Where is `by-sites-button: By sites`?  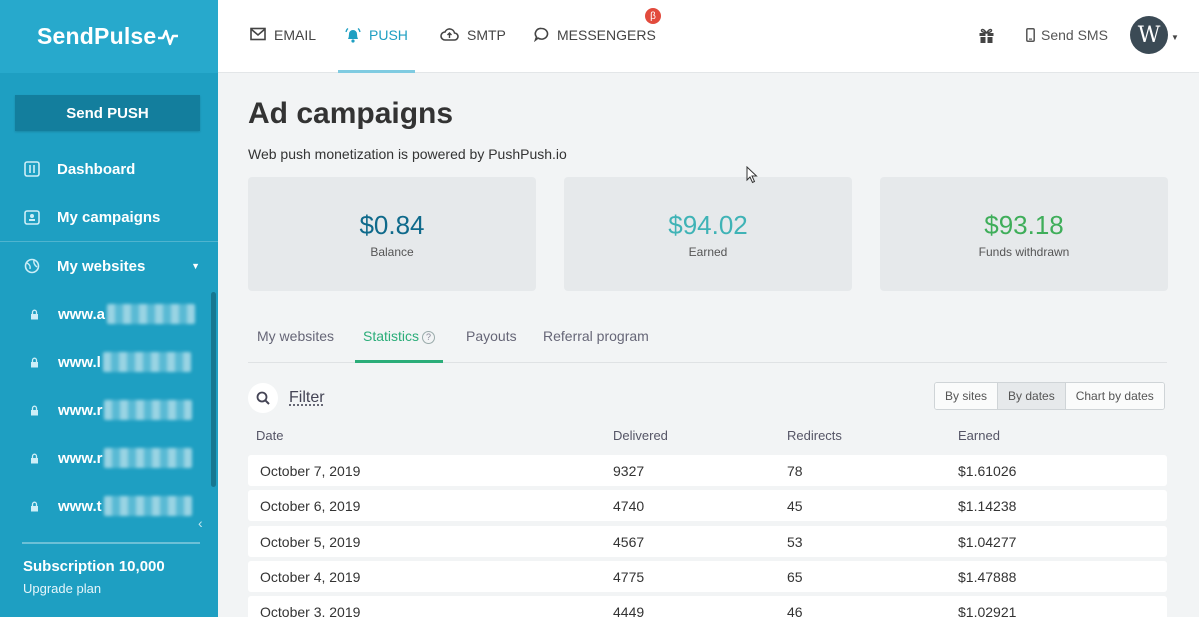
by-sites-button: By sites is located at coordinates (967, 396).